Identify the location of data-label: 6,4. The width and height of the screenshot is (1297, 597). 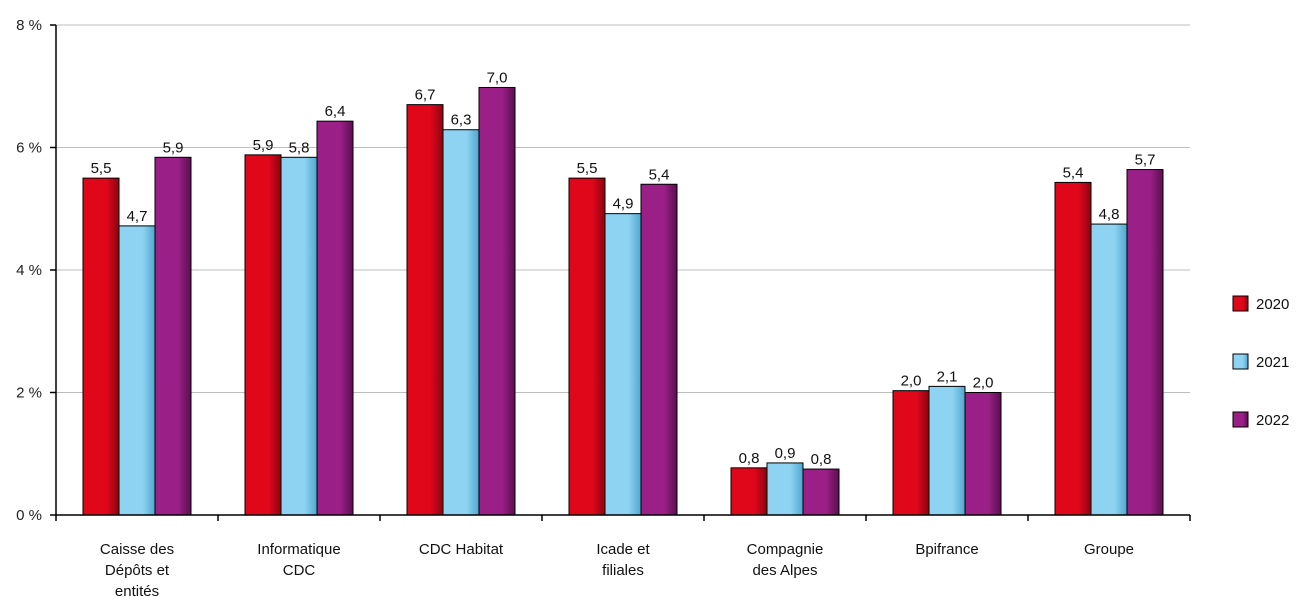
(335, 111).